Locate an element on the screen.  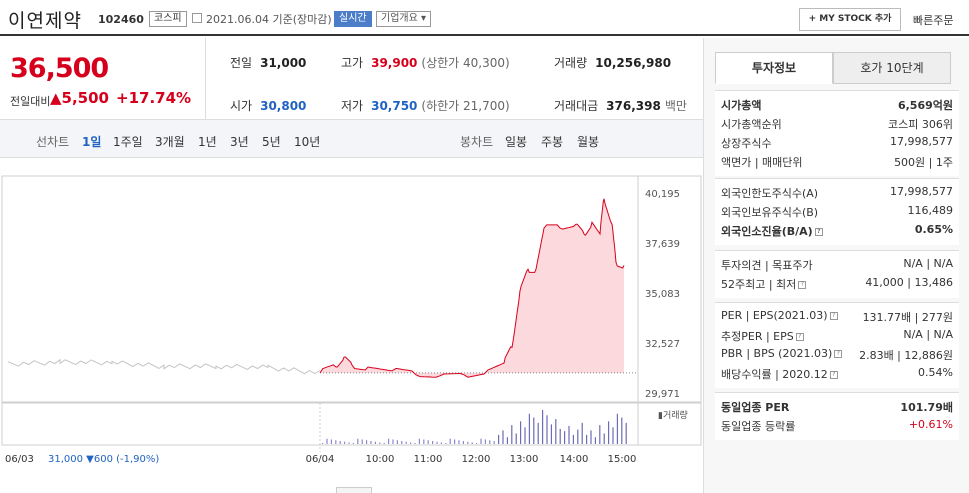
info-label: 외국인보유주식수(B) is located at coordinates (770, 212).